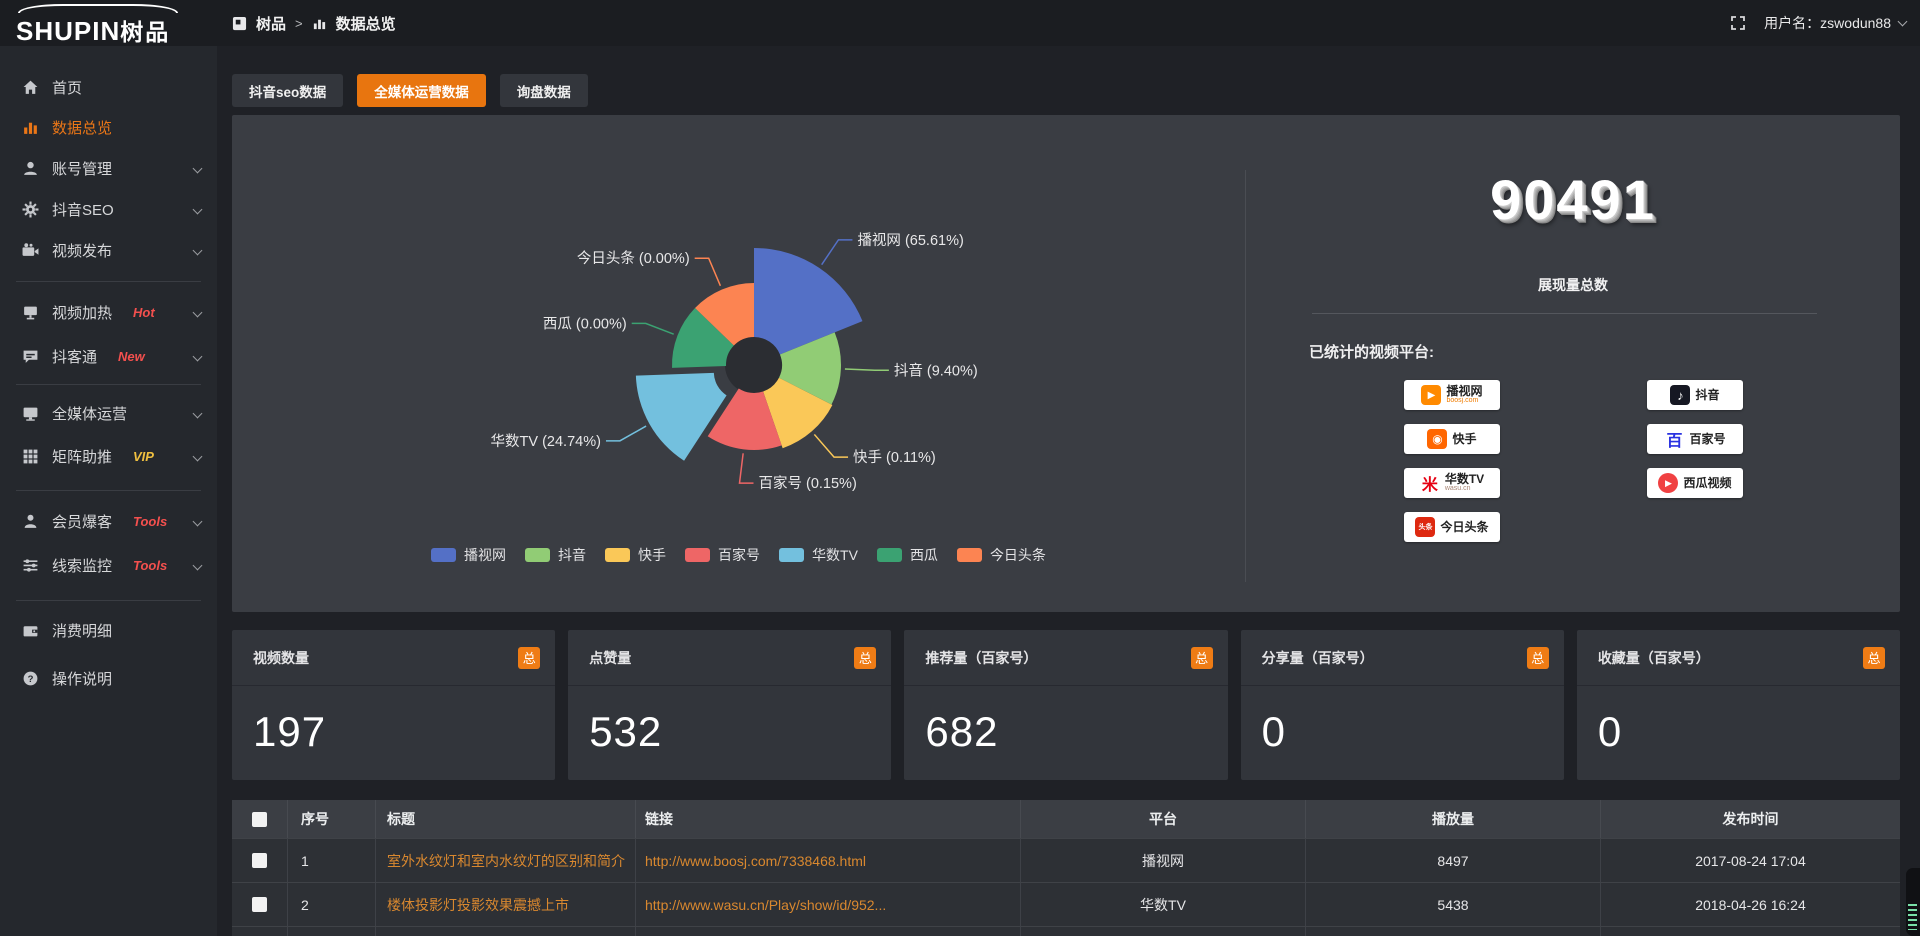 The image size is (1920, 936). Describe the element at coordinates (543, 90) in the screenshot. I see `tab-inquiry-data: 询盘数据` at that location.